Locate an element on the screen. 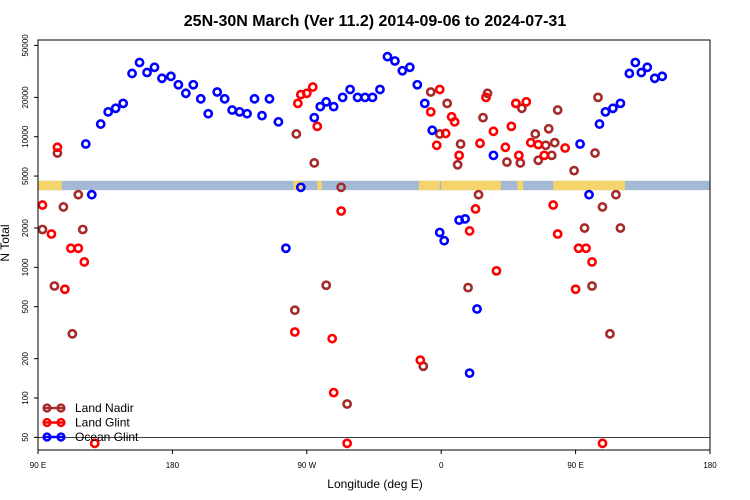 This screenshot has width=750, height=500. y-tick-label: 100 is located at coordinates (25, 398).